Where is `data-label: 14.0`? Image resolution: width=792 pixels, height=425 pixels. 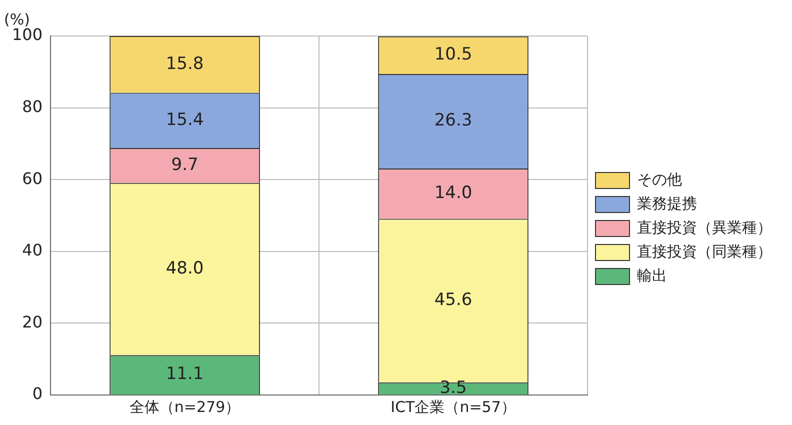 data-label: 14.0 is located at coordinates (453, 193).